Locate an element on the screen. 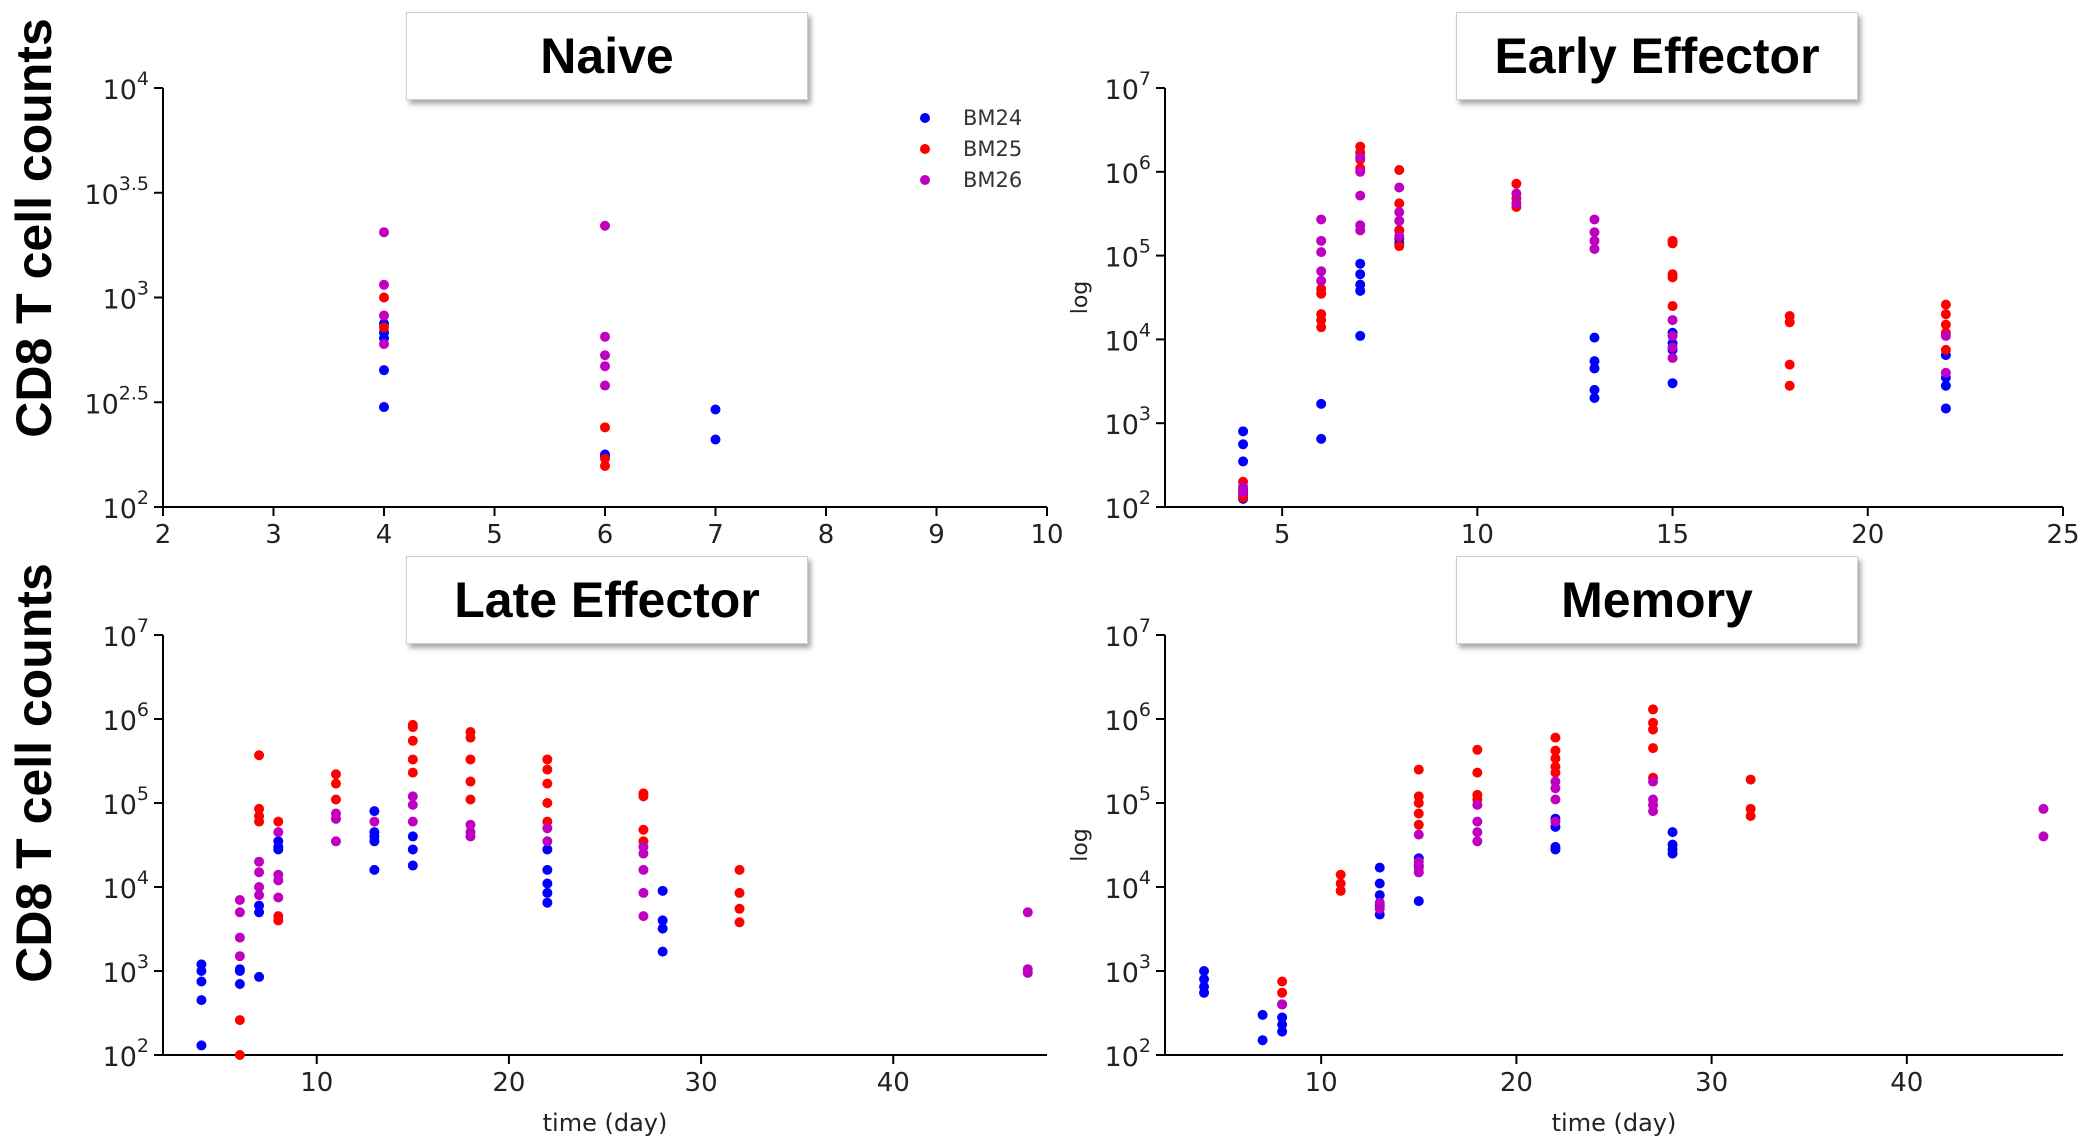 The image size is (2094, 1141). panel-title-memory: Memory is located at coordinates (1657, 600).